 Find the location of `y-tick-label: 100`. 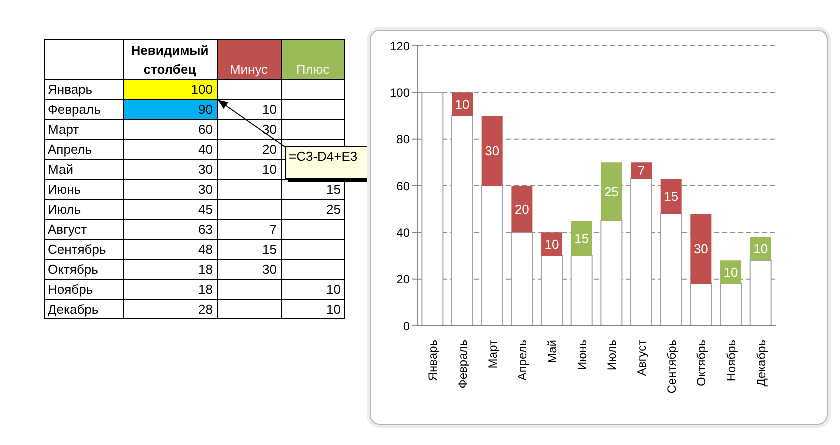

y-tick-label: 100 is located at coordinates (400, 93).